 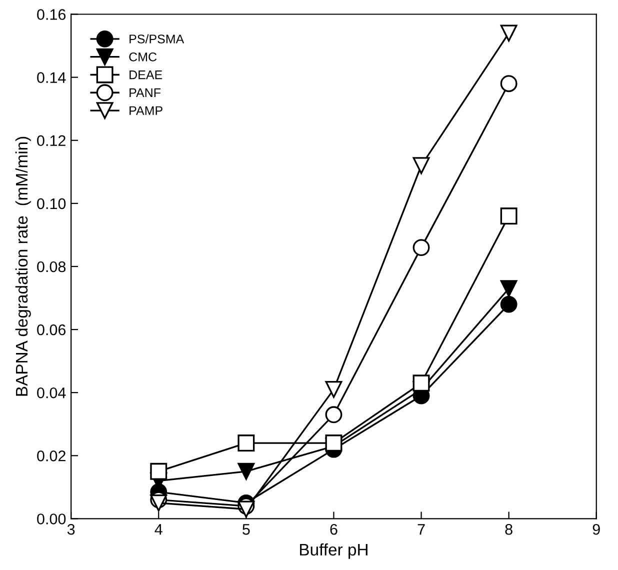 What do you see at coordinates (51, 204) in the screenshot?
I see `y-tick-label: 0.10` at bounding box center [51, 204].